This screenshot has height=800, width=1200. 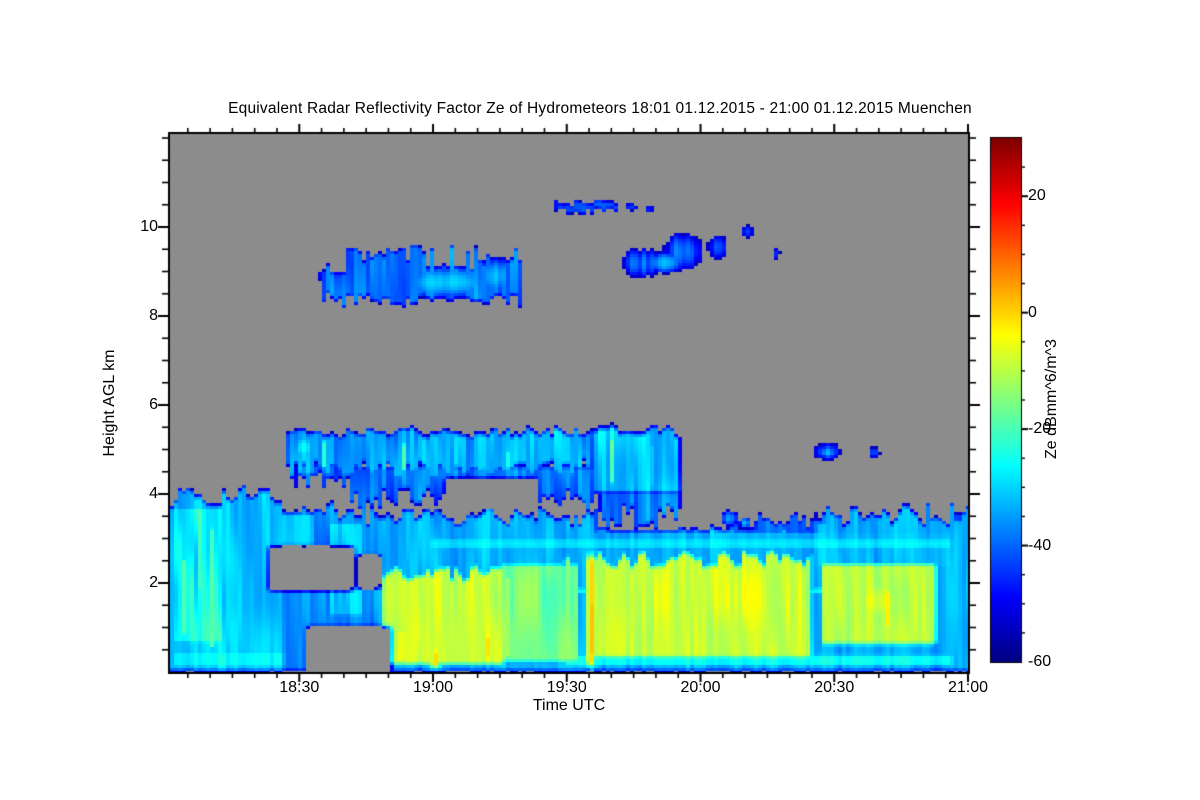 I want to click on x-tick-label: 21:00, so click(x=968, y=687).